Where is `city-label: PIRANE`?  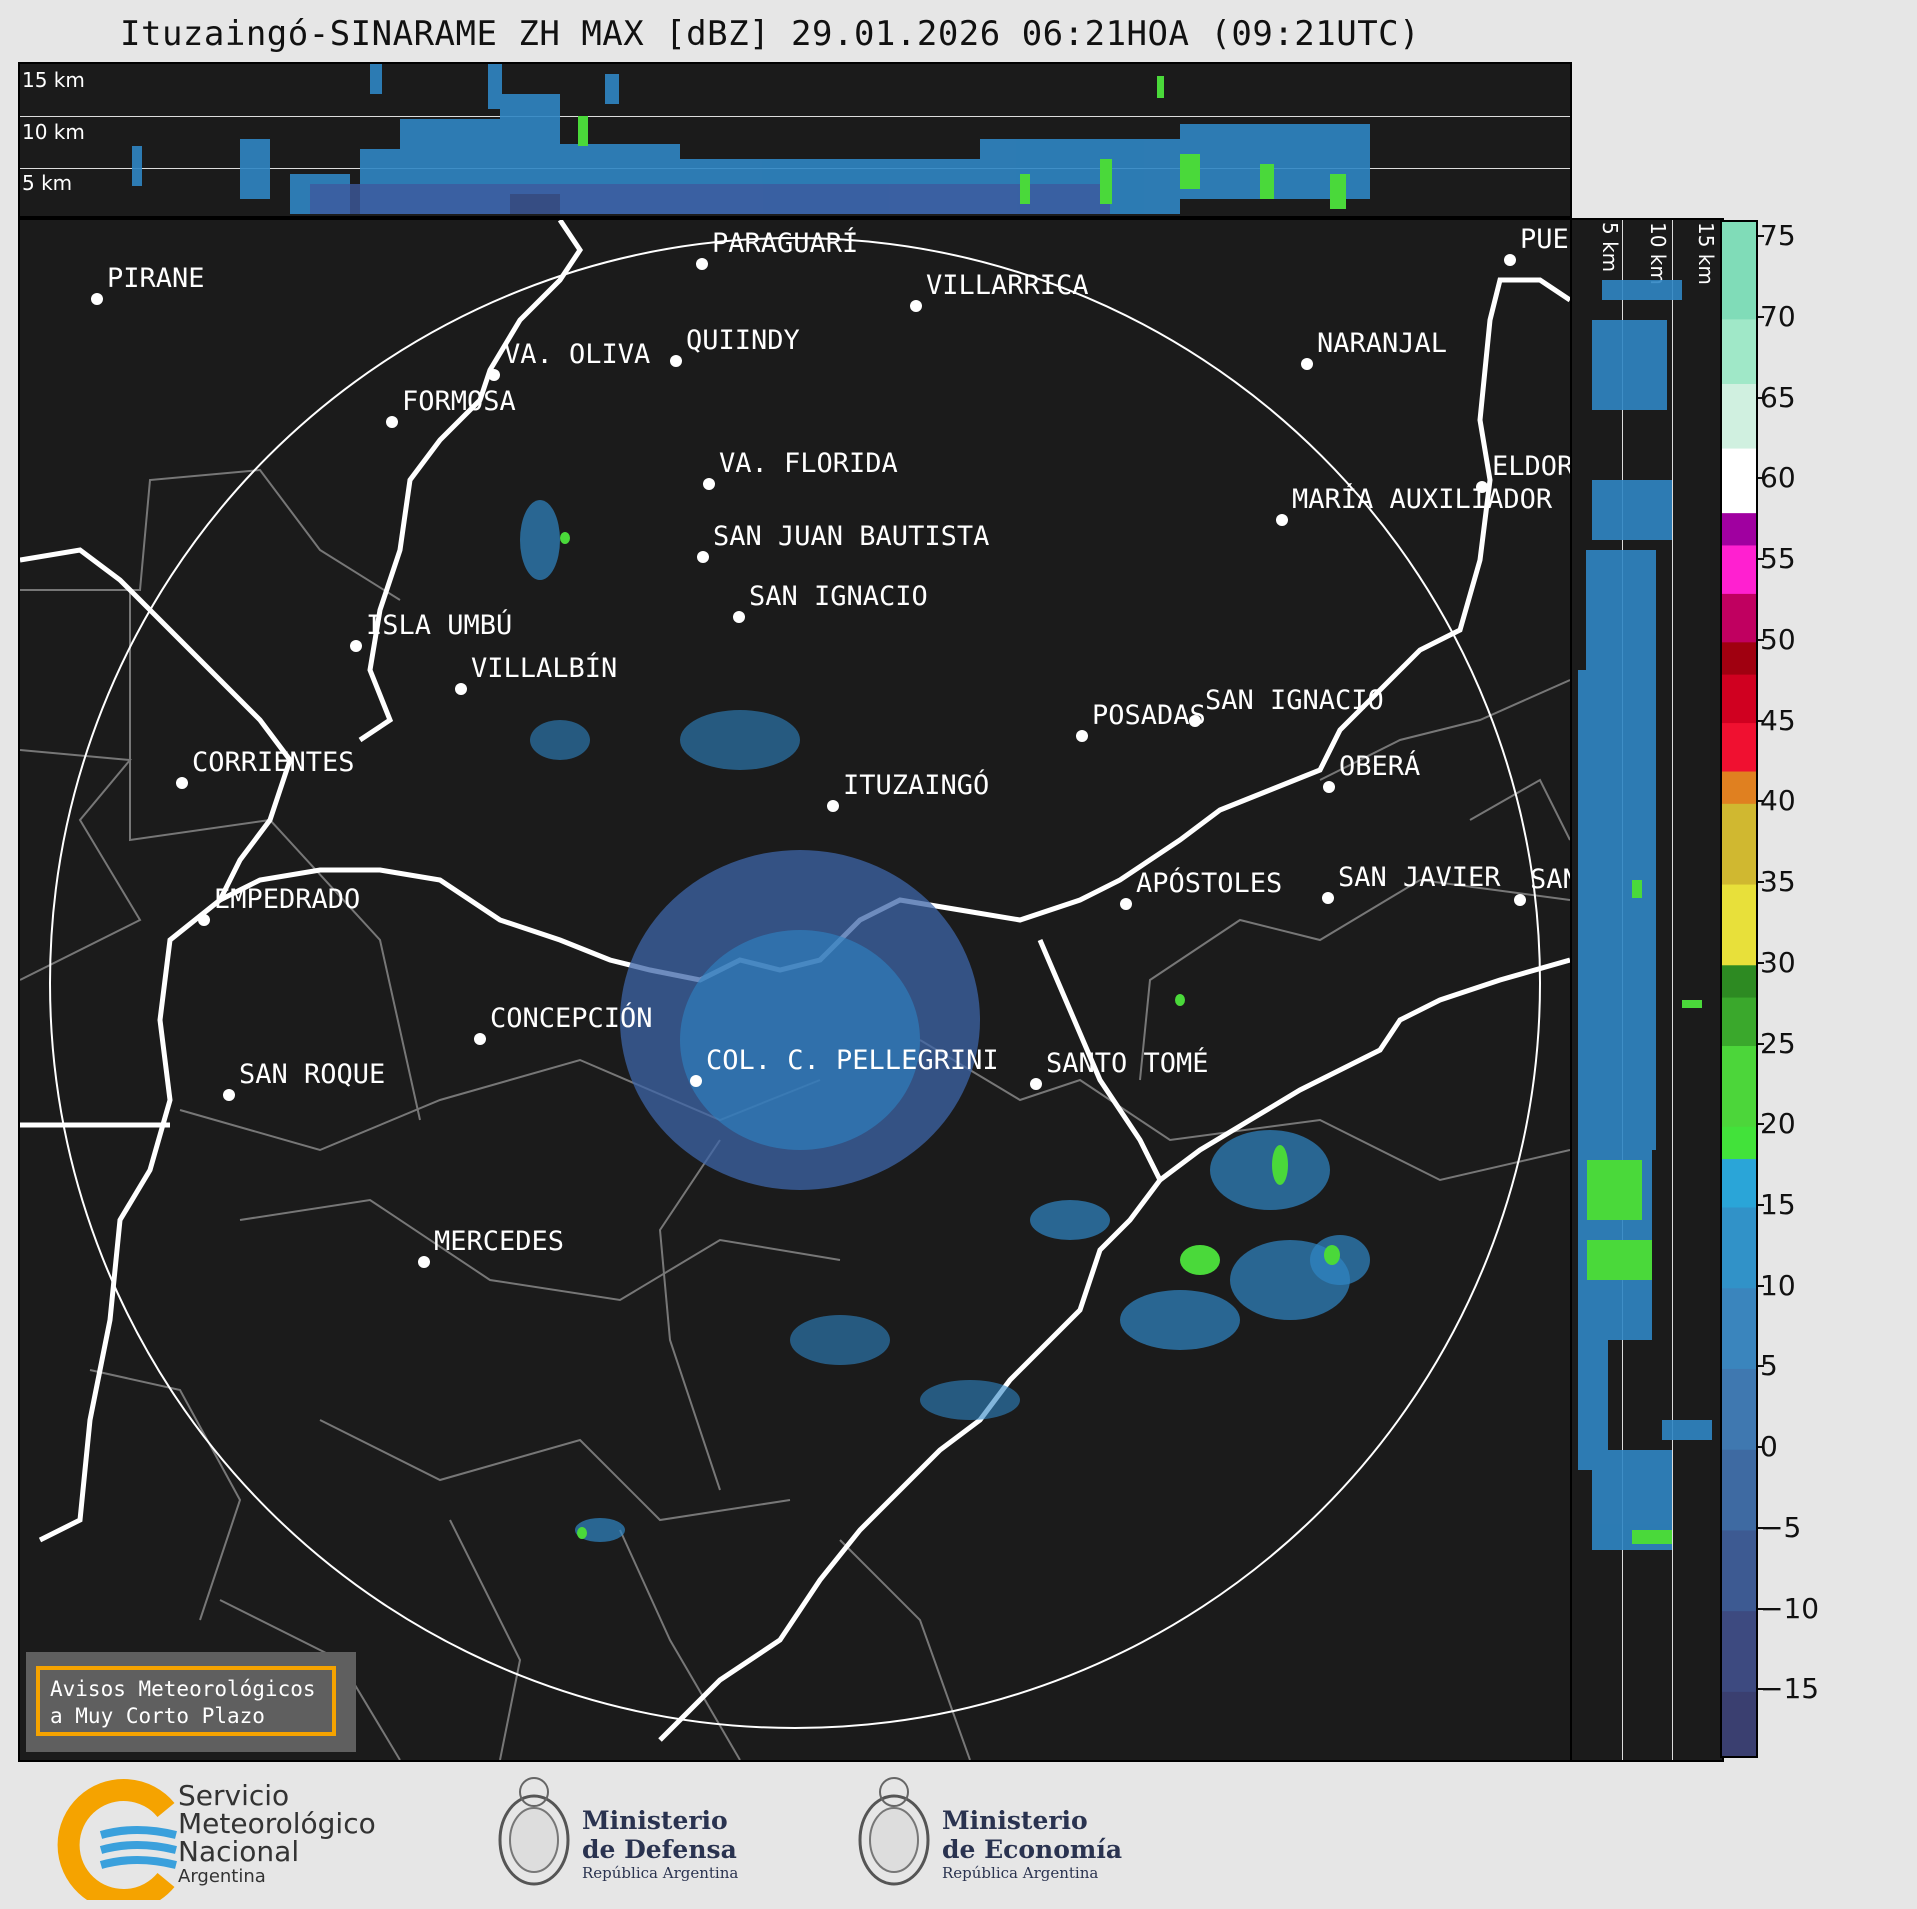 city-label: PIRANE is located at coordinates (156, 278).